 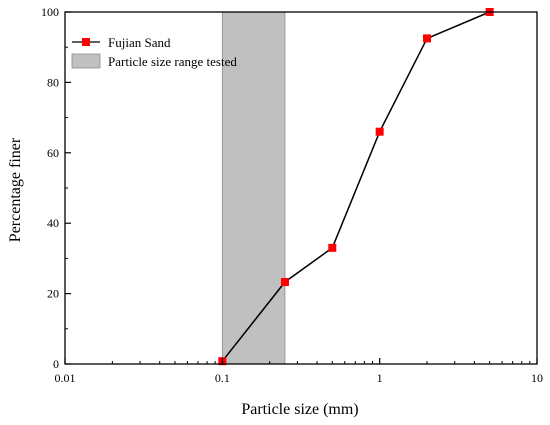 What do you see at coordinates (222, 378) in the screenshot?
I see `x-tick-label: 0.1` at bounding box center [222, 378].